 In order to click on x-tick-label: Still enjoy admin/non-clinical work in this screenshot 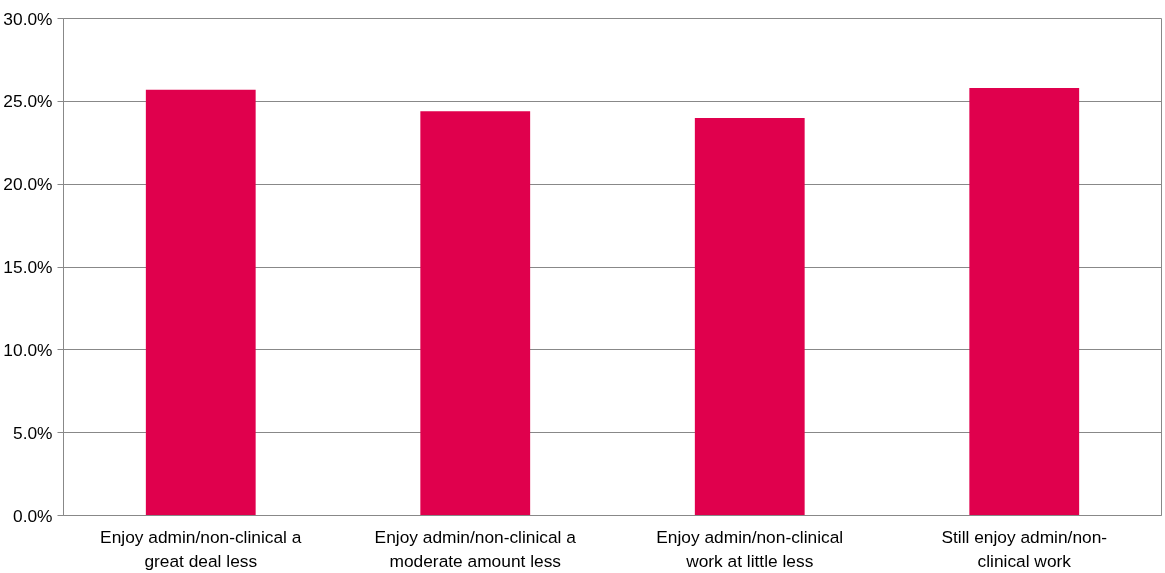, I will do `click(1024, 548)`.